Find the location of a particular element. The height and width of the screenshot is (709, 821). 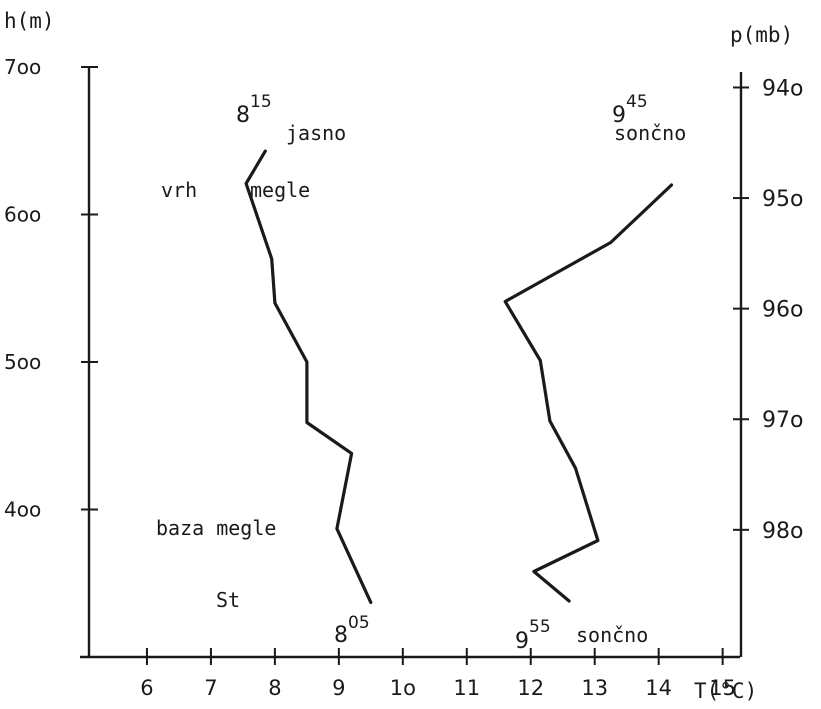

right-tick-label: 97o is located at coordinates (782, 420).